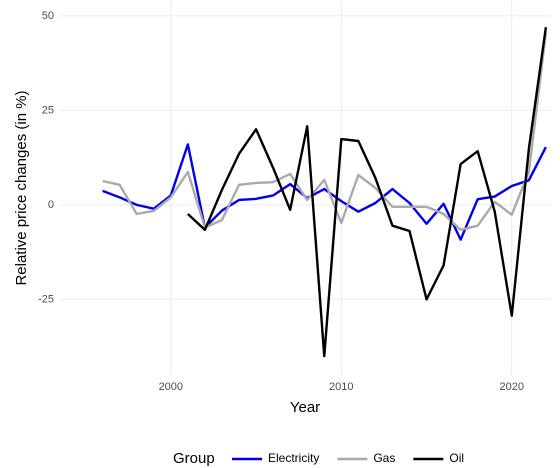  Describe the element at coordinates (48, 110) in the screenshot. I see `y-tick-label: 25` at that location.